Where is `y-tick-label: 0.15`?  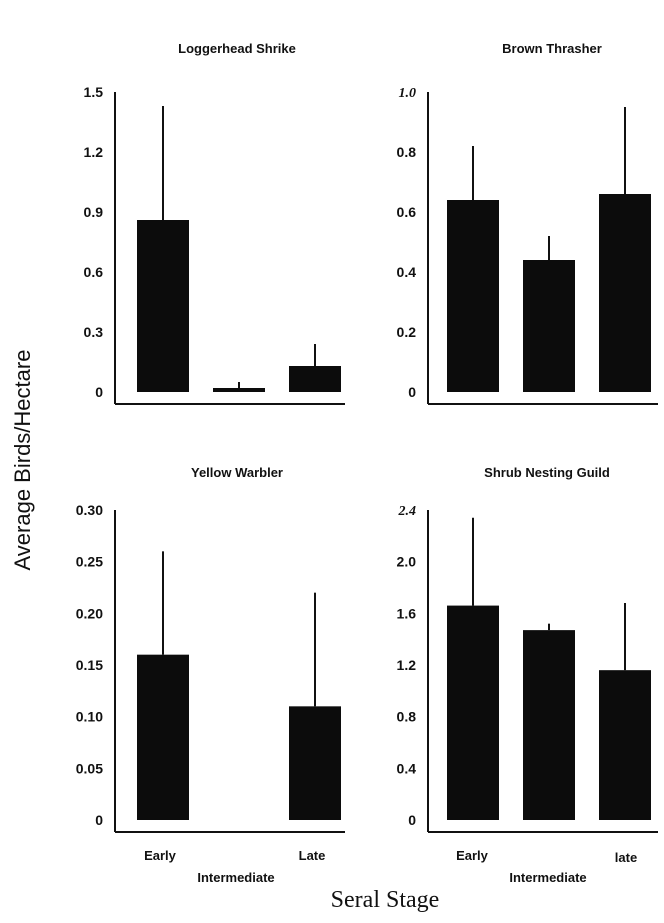
y-tick-label: 0.15 is located at coordinates (89, 665).